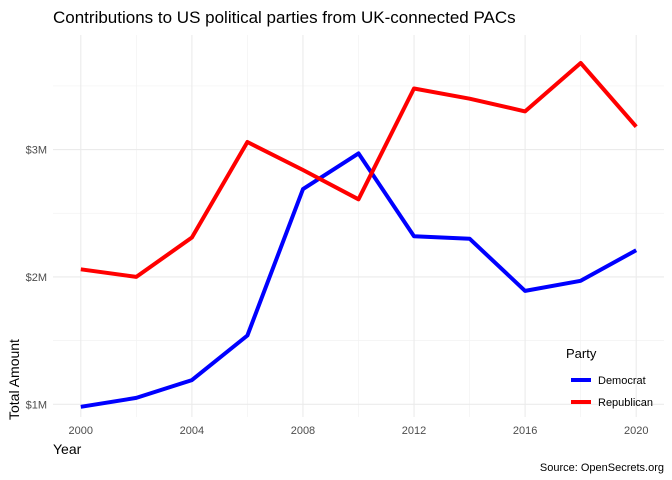 This screenshot has width=672, height=480. I want to click on x-tick-label: 2020, so click(636, 431).